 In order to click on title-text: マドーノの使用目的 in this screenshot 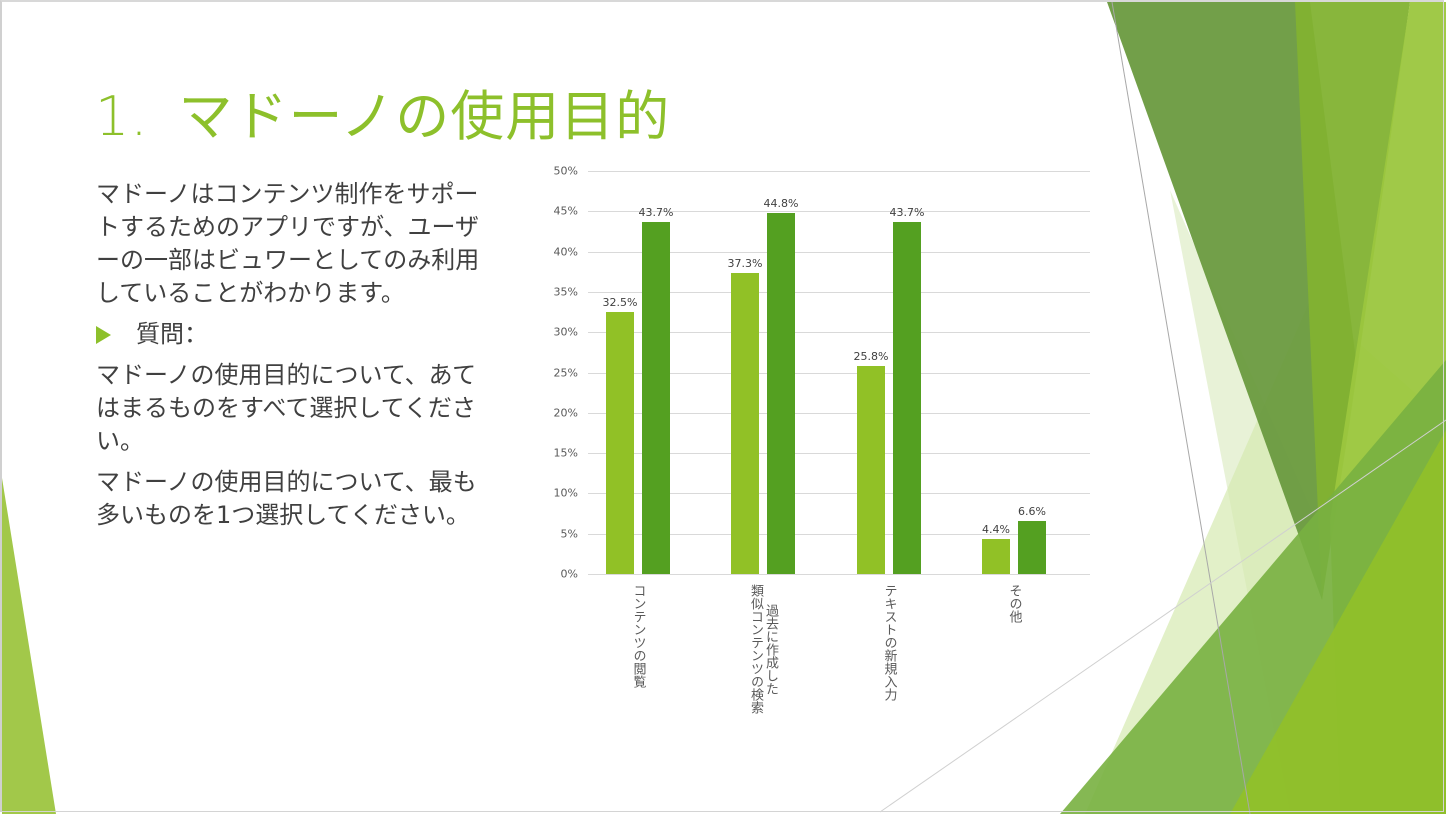, I will do `click(424, 116)`.